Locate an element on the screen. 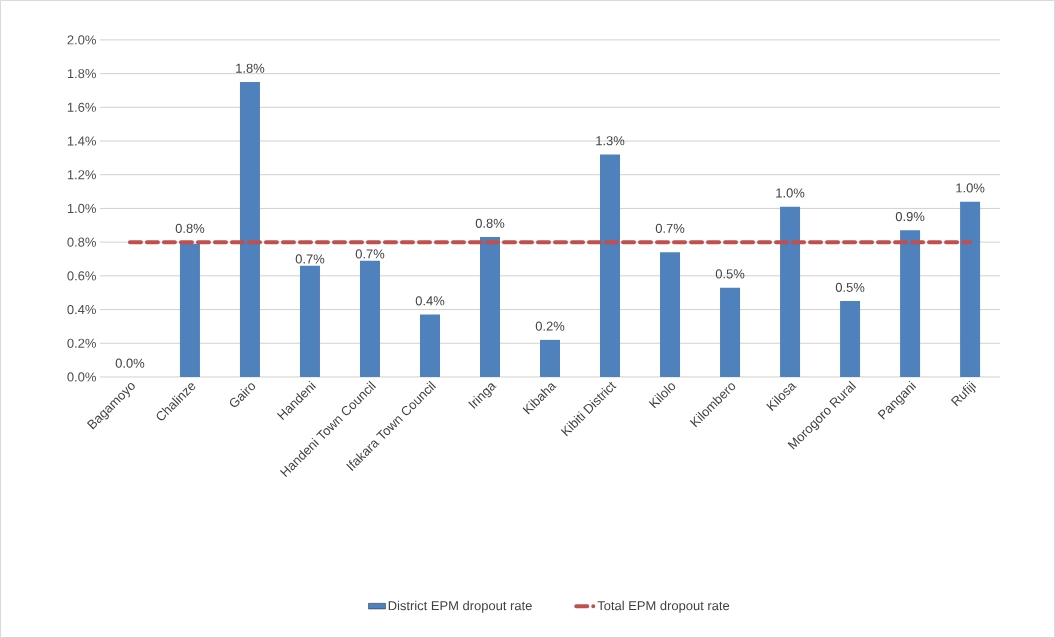 Image resolution: width=1055 pixels, height=638 pixels. y-tick-label: 1.0% is located at coordinates (81, 208).